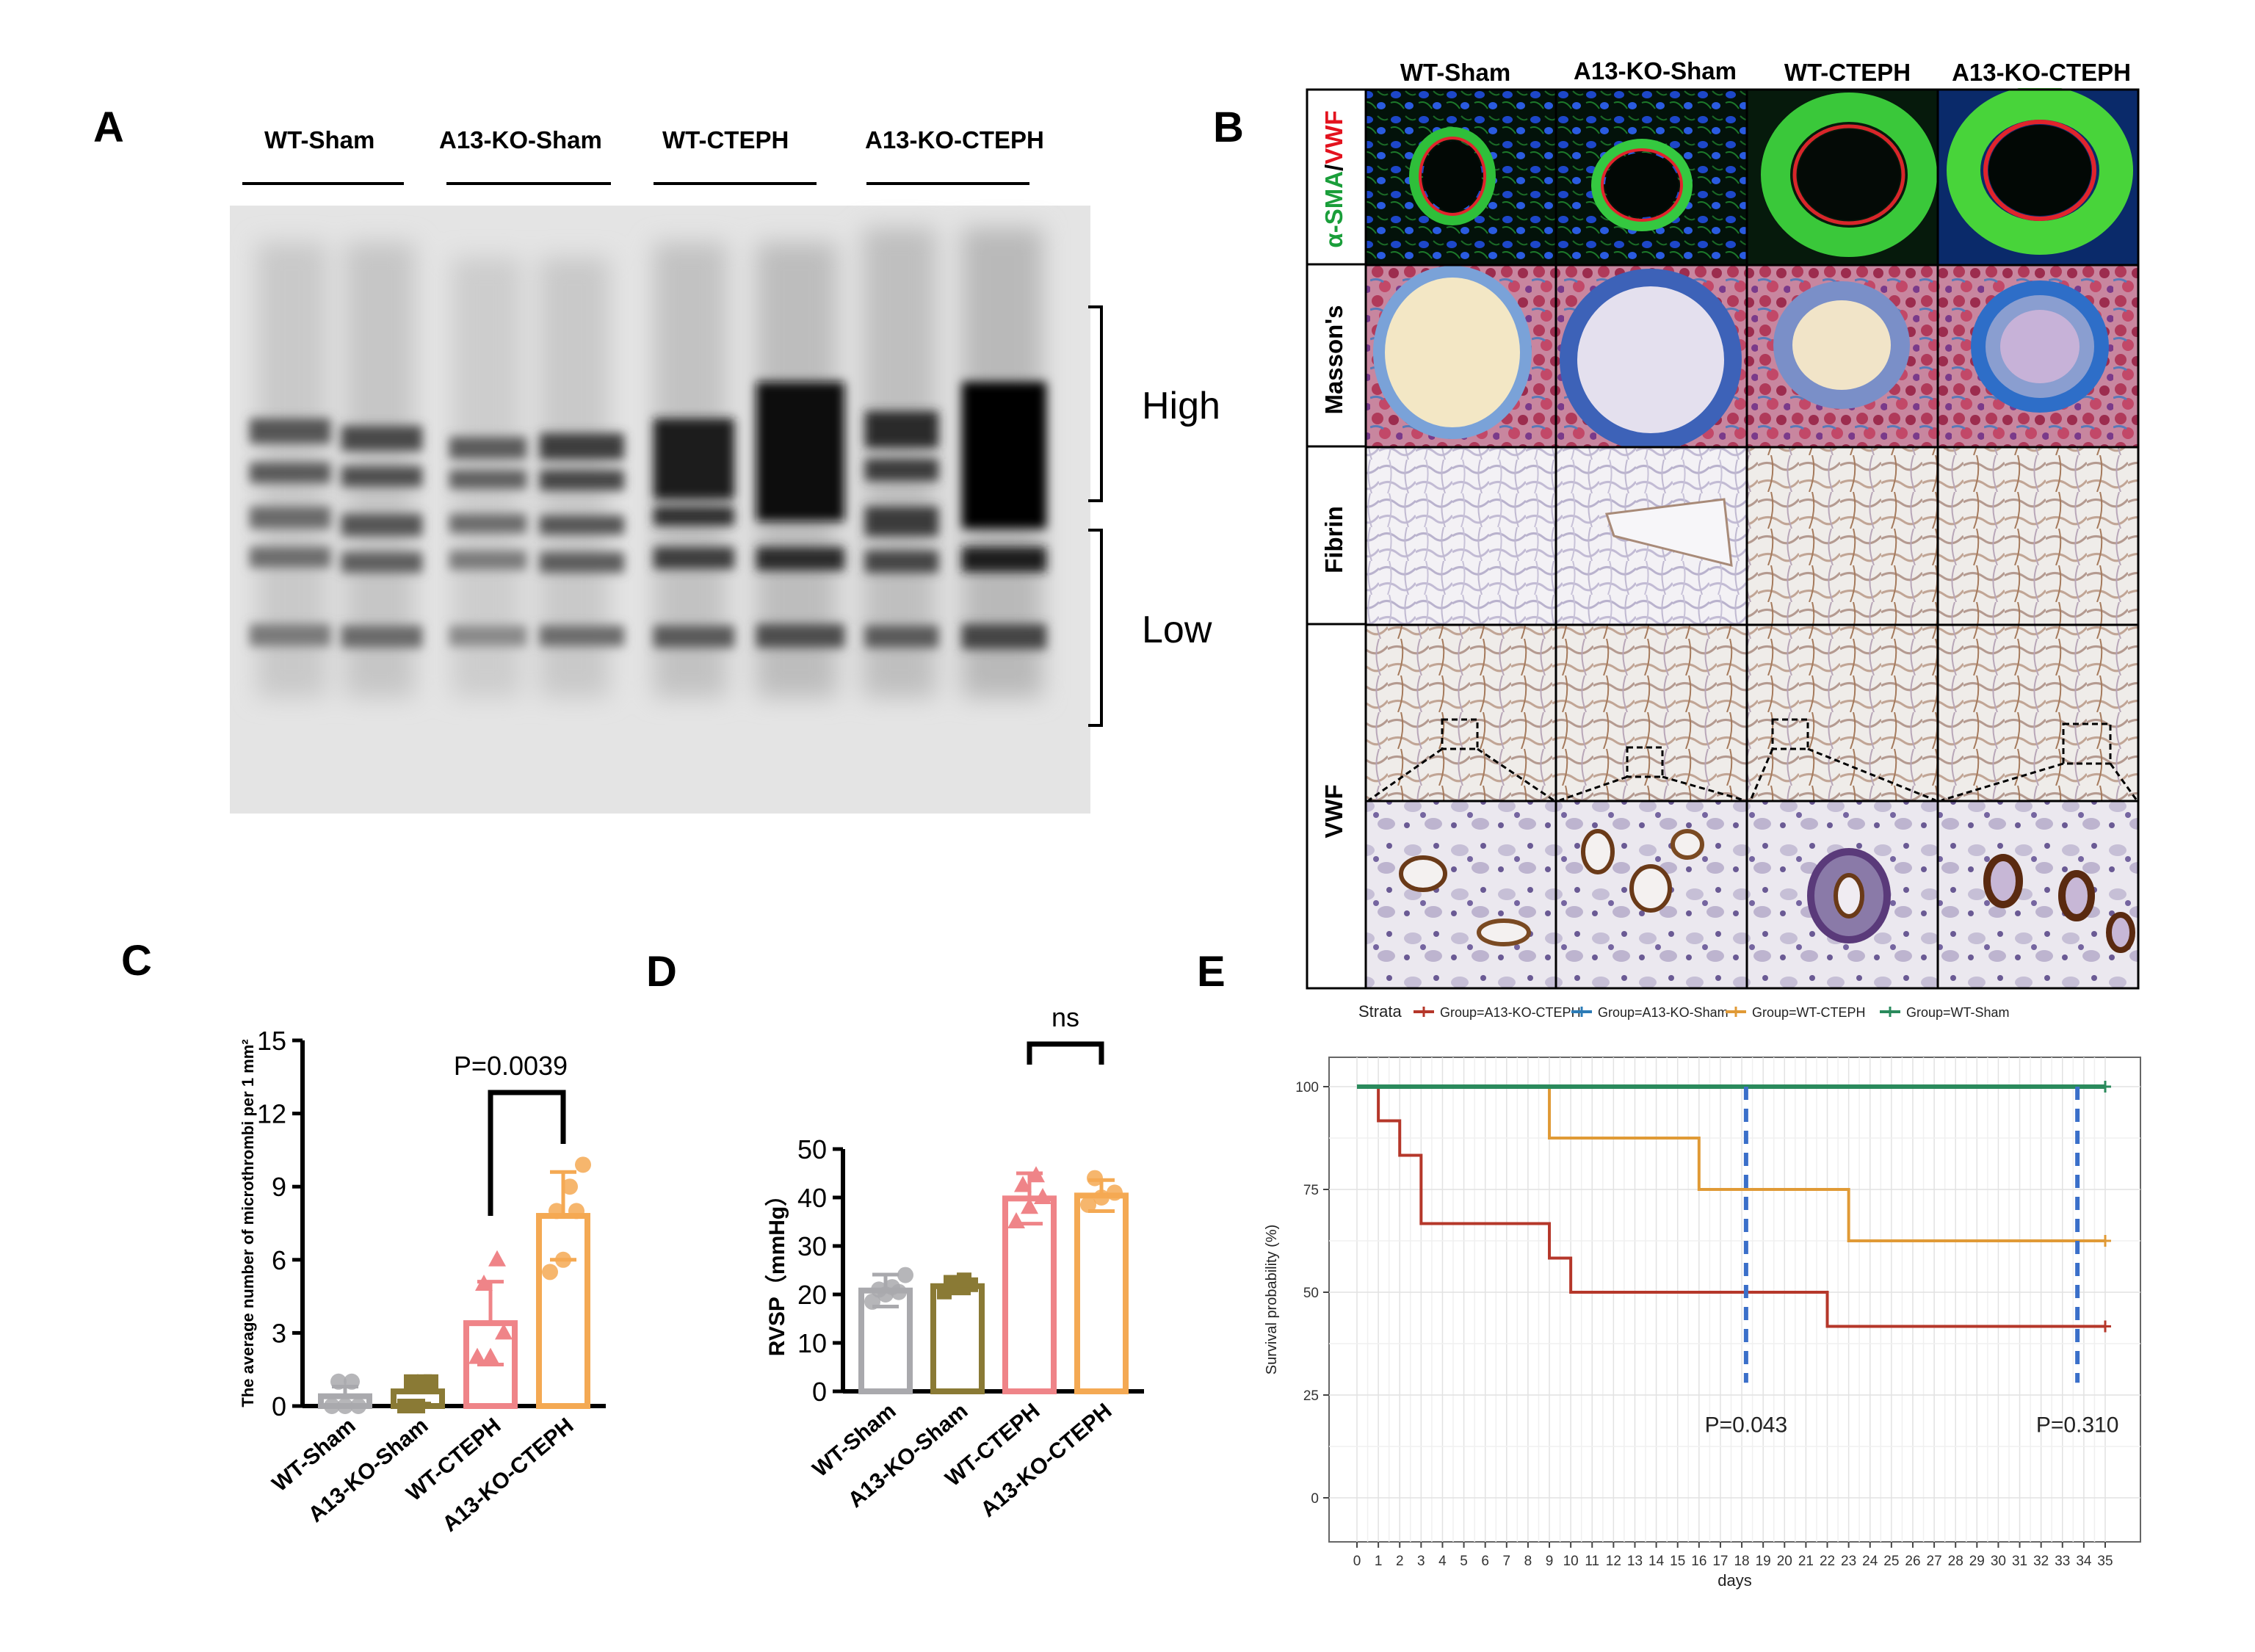 This screenshot has height=1652, width=2255. Describe the element at coordinates (1656, 1561) in the screenshot. I see `x-tick-label: 14` at that location.